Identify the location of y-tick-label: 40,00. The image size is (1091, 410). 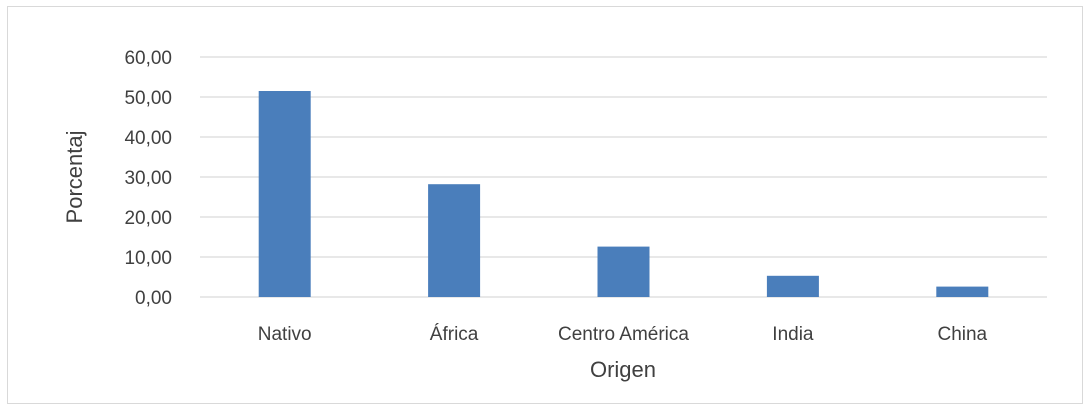
(148, 138).